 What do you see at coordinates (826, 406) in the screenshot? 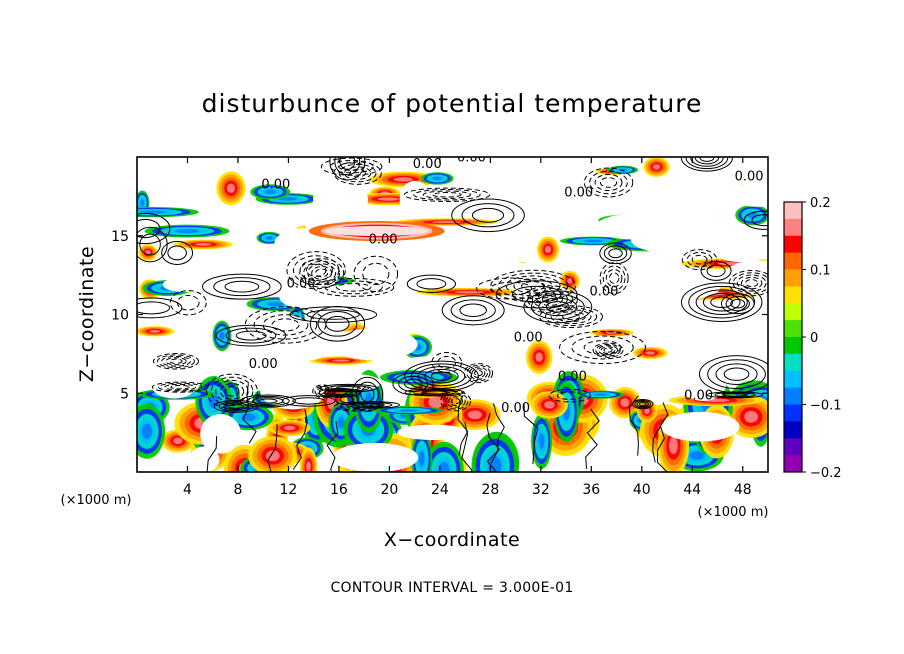
I see `colorbar-tick-label: −0.1` at bounding box center [826, 406].